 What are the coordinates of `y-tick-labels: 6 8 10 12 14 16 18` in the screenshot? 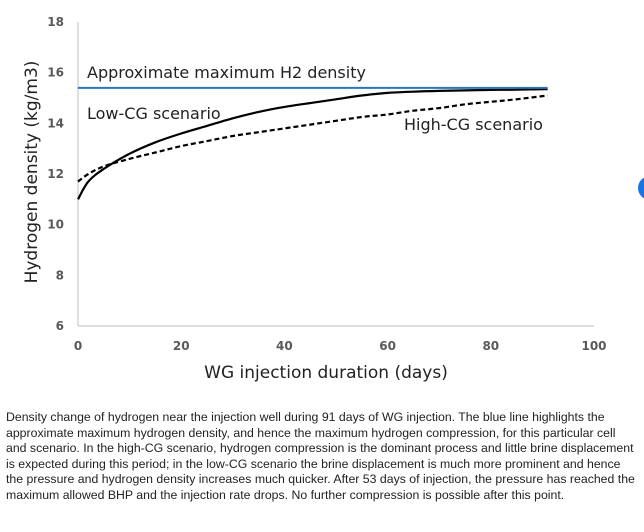 It's located at (55, 174).